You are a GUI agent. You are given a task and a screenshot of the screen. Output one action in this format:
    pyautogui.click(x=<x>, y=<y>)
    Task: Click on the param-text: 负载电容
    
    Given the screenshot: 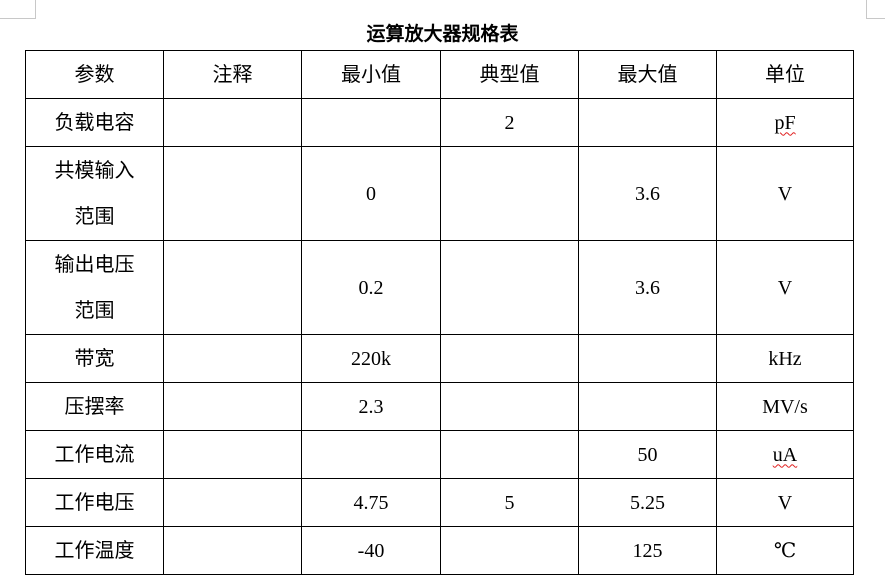 What is the action you would take?
    pyautogui.click(x=94, y=122)
    